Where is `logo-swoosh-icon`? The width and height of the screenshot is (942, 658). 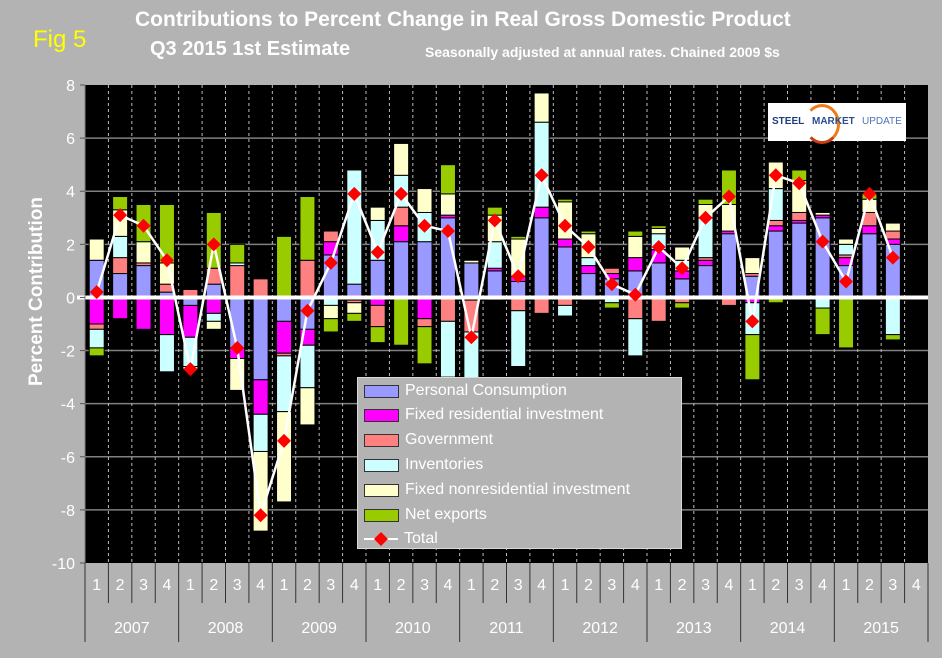
logo-swoosh-icon is located at coordinates (822, 124).